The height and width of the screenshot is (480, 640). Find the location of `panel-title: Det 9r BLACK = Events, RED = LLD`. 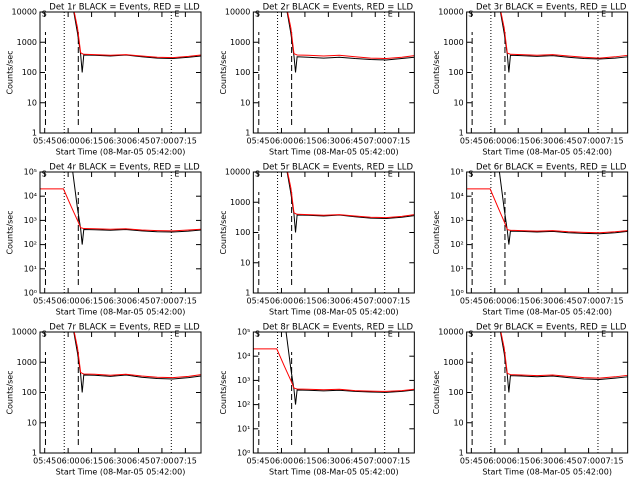

panel-title: Det 9r BLACK = Events, RED = LLD is located at coordinates (551, 328).